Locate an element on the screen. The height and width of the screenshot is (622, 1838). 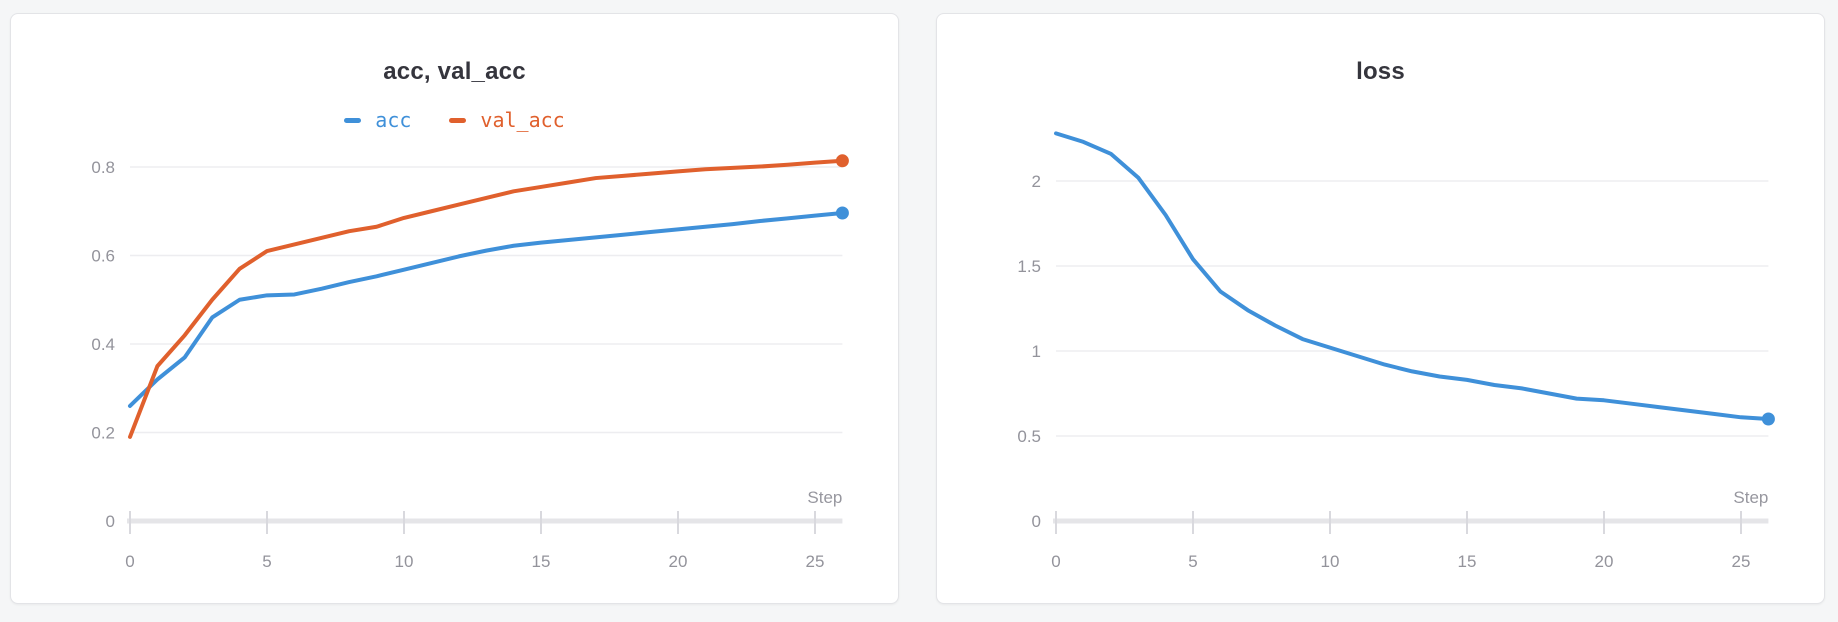
legend-item-val-acc: val_acc is located at coordinates (507, 120).